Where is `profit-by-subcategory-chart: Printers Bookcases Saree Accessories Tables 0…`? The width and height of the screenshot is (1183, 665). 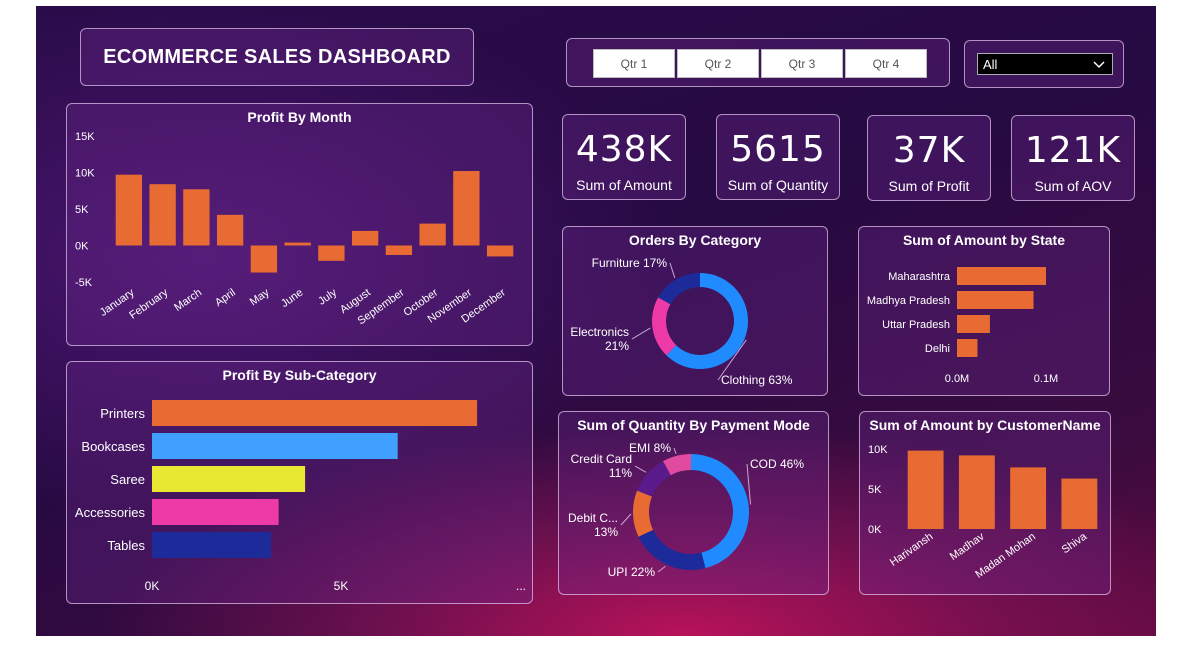 profit-by-subcategory-chart: Printers Bookcases Saree Accessories Tables 0… is located at coordinates (300, 496).